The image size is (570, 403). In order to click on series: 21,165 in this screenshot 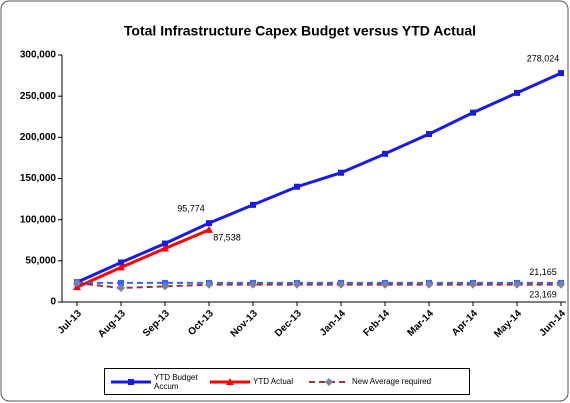, I will do `click(319, 280)`.